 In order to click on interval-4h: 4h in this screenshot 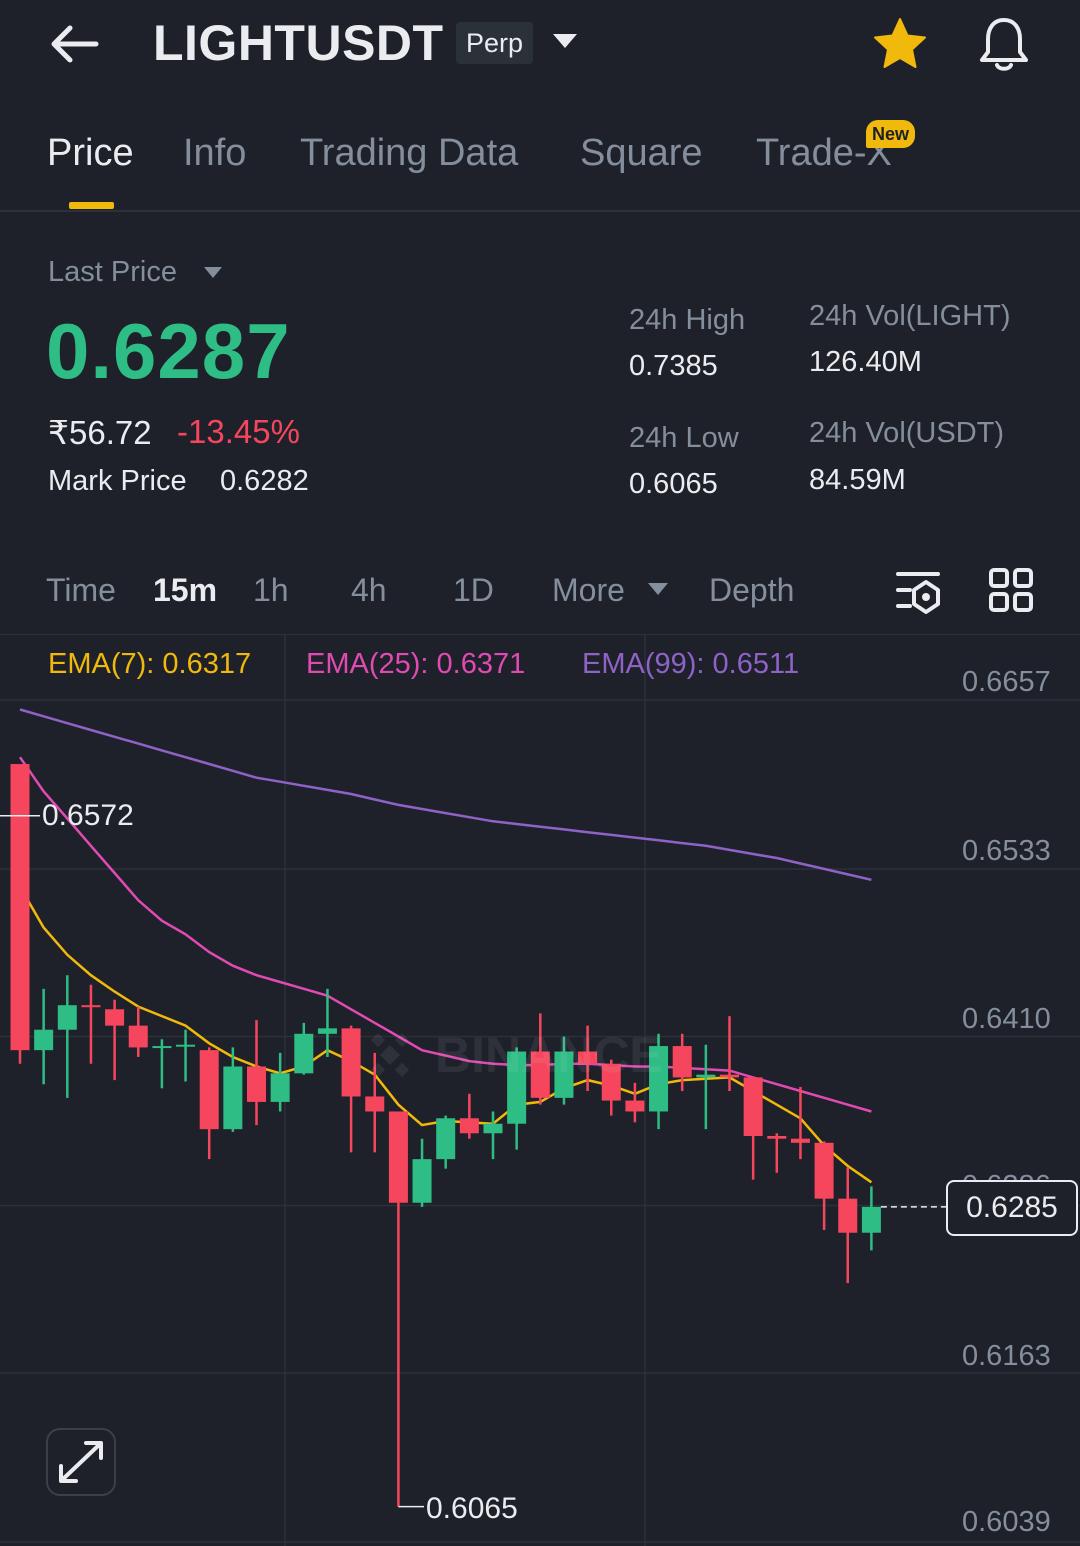, I will do `click(369, 590)`.